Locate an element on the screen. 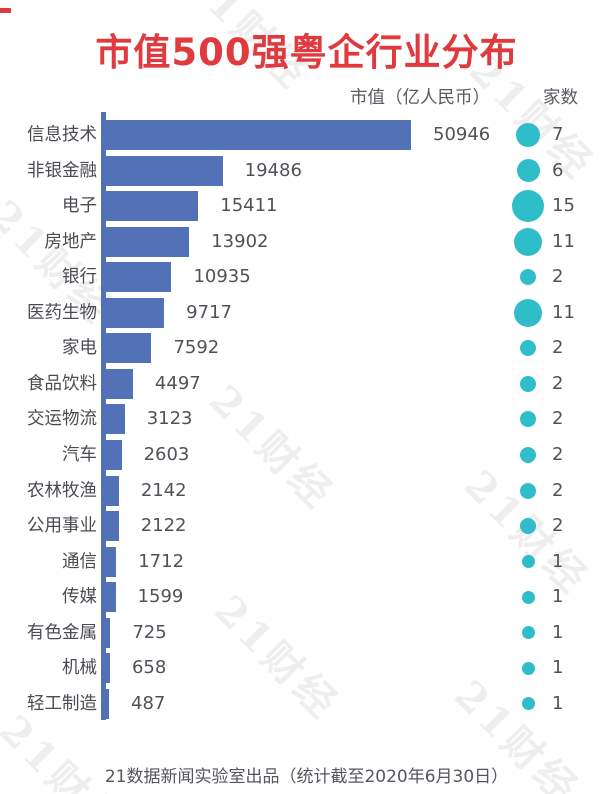 This screenshot has height=794, width=613. value-label: 658 is located at coordinates (149, 668).